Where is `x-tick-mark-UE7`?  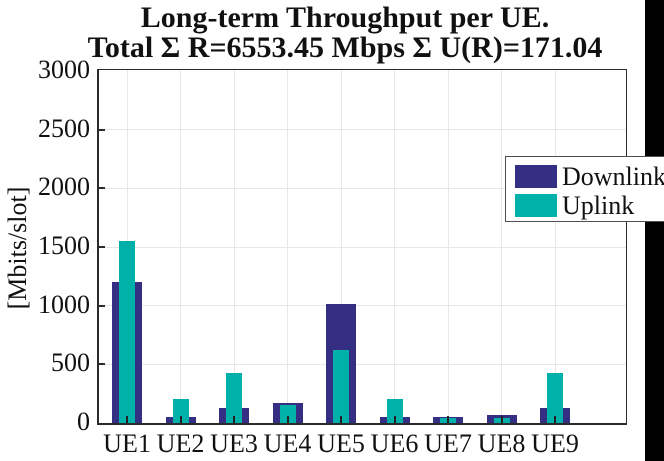 x-tick-mark-UE7 is located at coordinates (448, 419).